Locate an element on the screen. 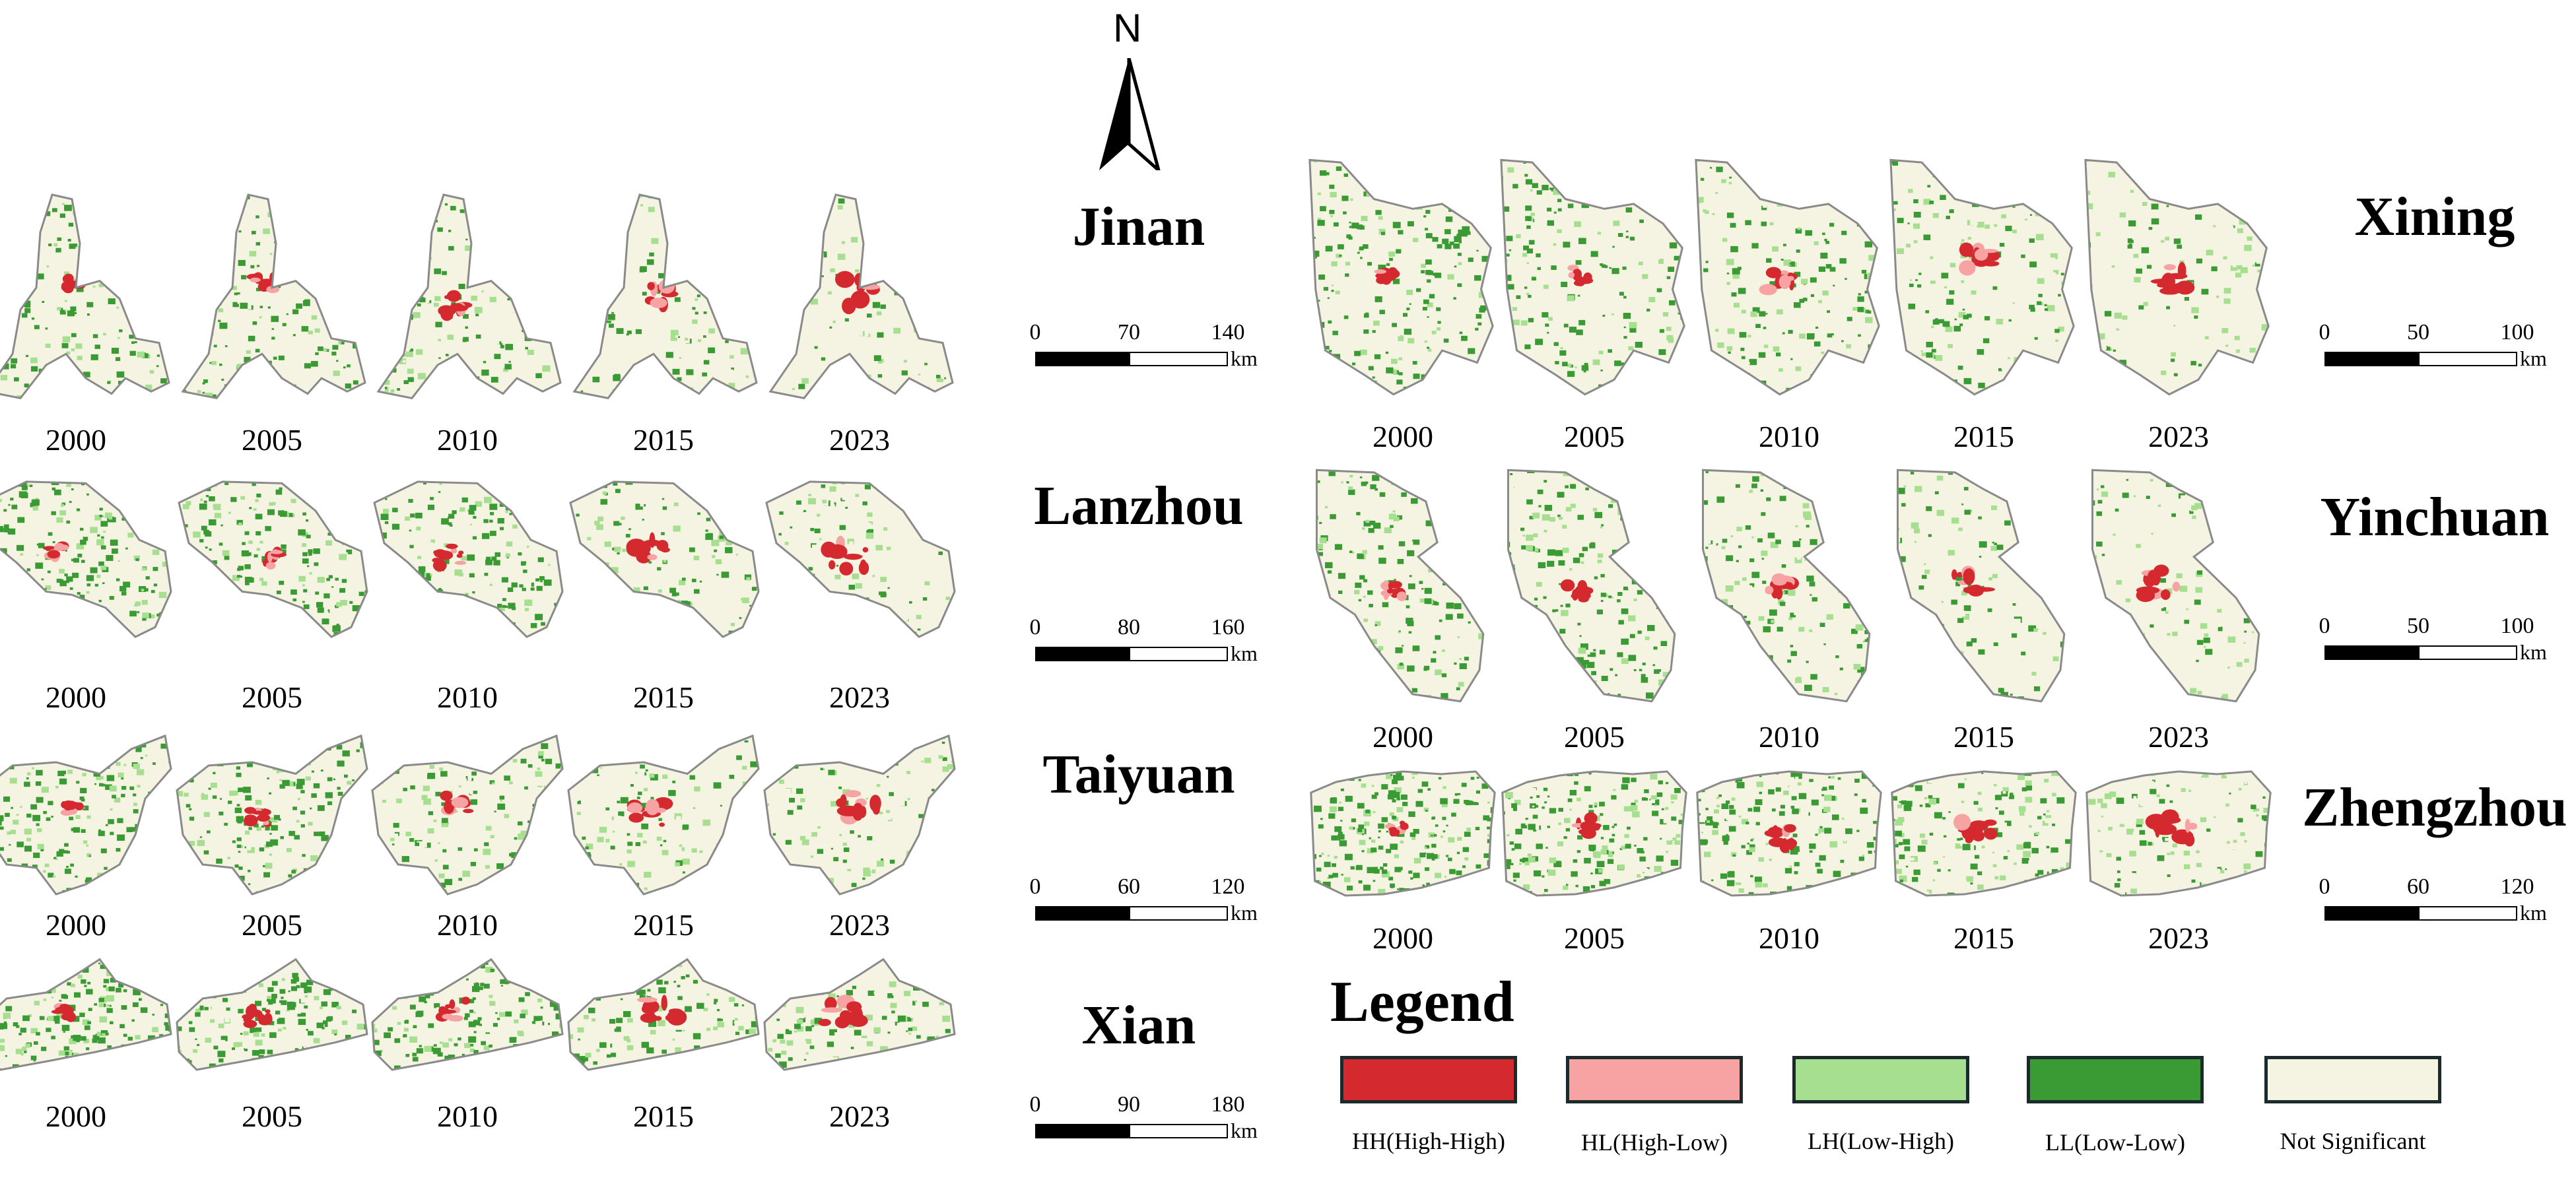 The height and width of the screenshot is (1178, 2576). map-zhengzhou-2015 is located at coordinates (1984, 833).